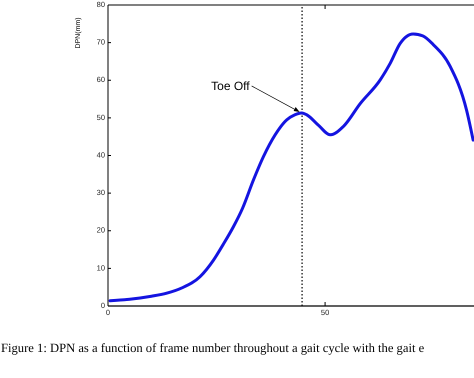  What do you see at coordinates (230, 85) in the screenshot?
I see `annotation: Toe Off` at bounding box center [230, 85].